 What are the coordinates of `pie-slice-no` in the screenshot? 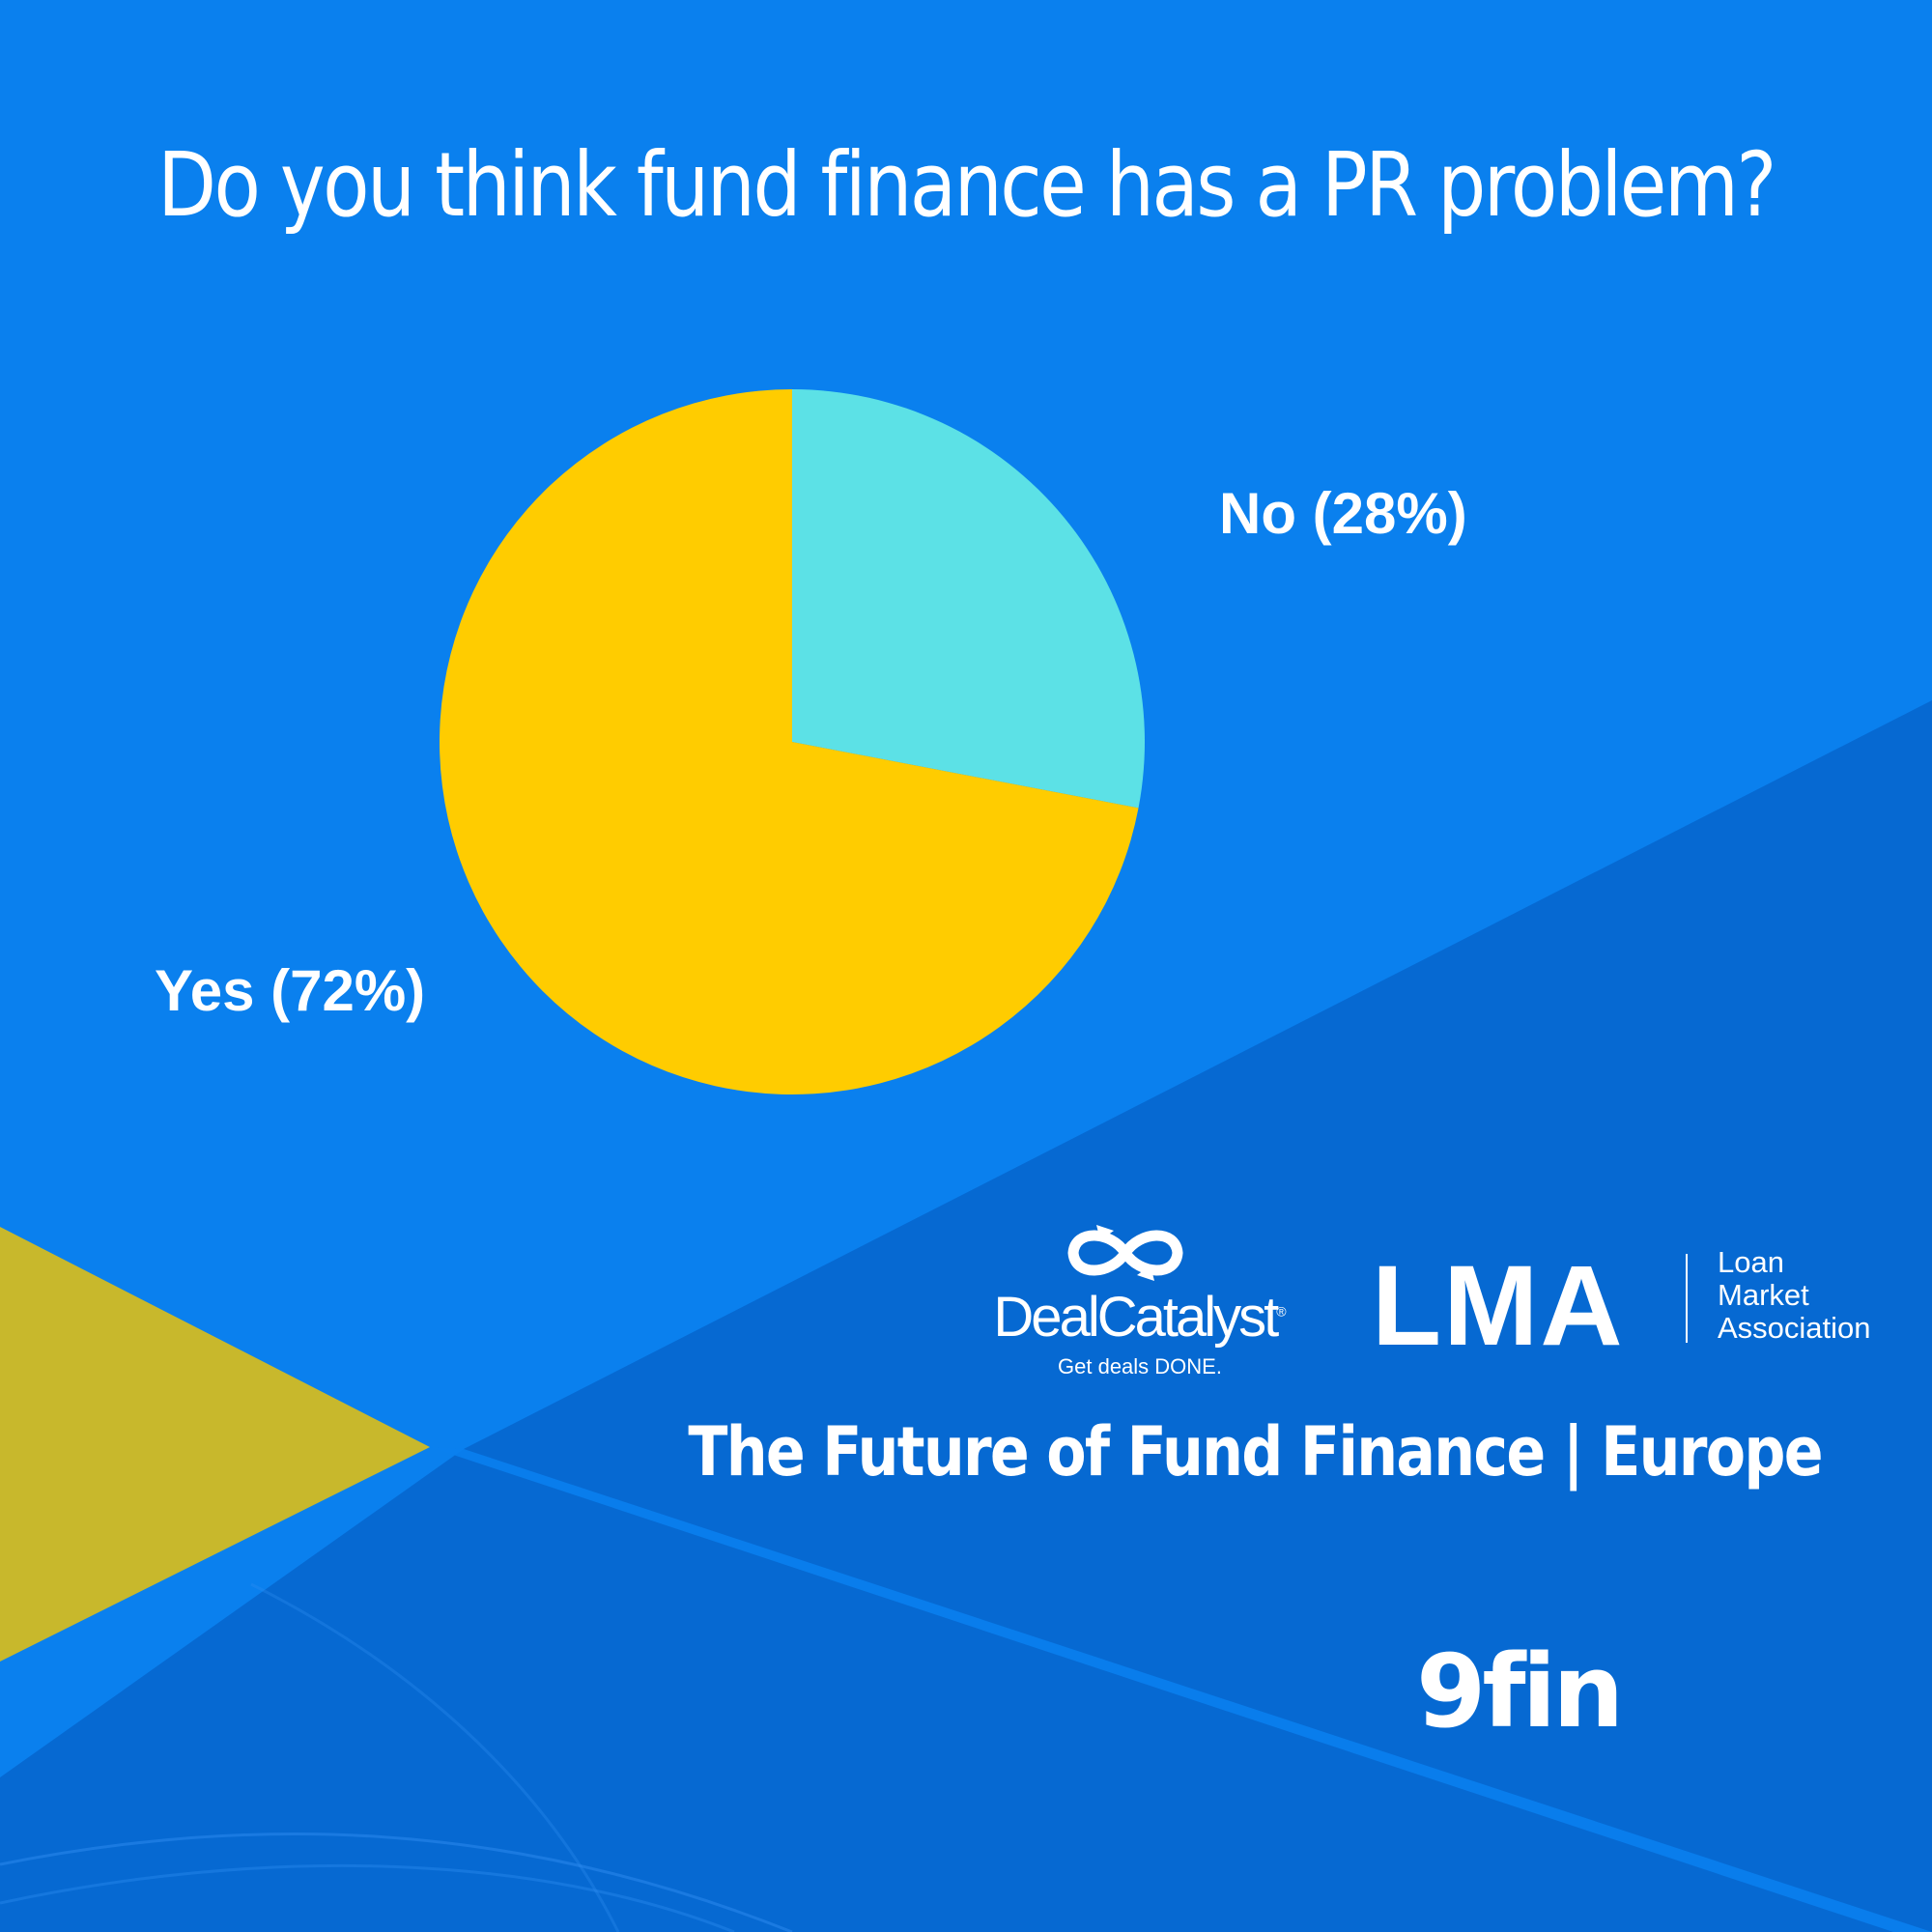 It's located at (968, 599).